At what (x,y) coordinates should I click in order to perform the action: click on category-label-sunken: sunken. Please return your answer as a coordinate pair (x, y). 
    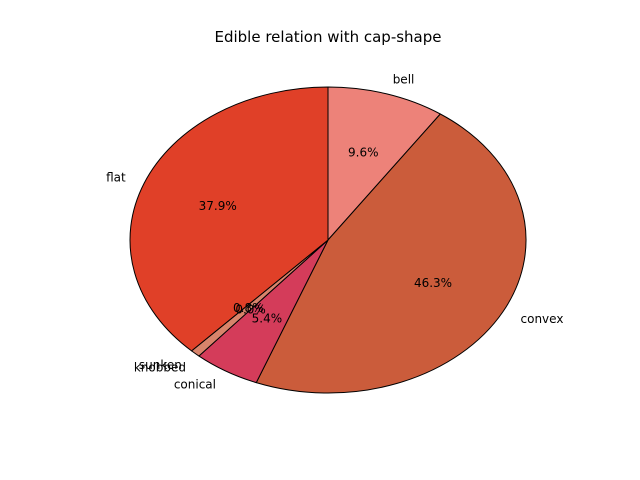
    Looking at the image, I should click on (160, 365).